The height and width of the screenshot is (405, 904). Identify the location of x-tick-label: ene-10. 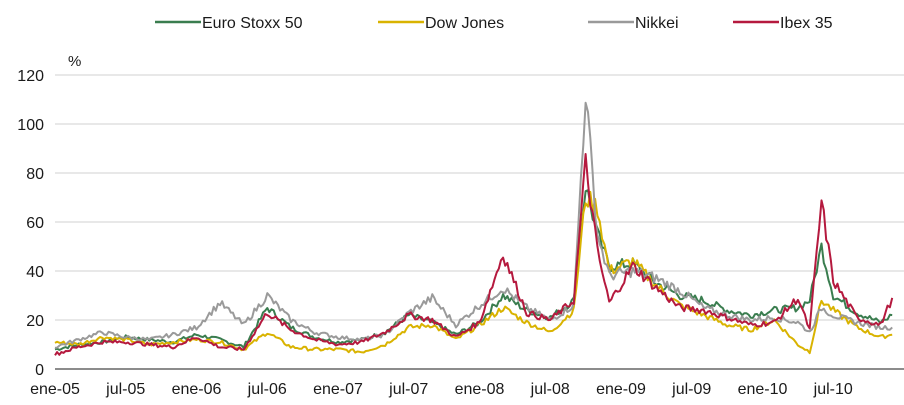
(763, 389).